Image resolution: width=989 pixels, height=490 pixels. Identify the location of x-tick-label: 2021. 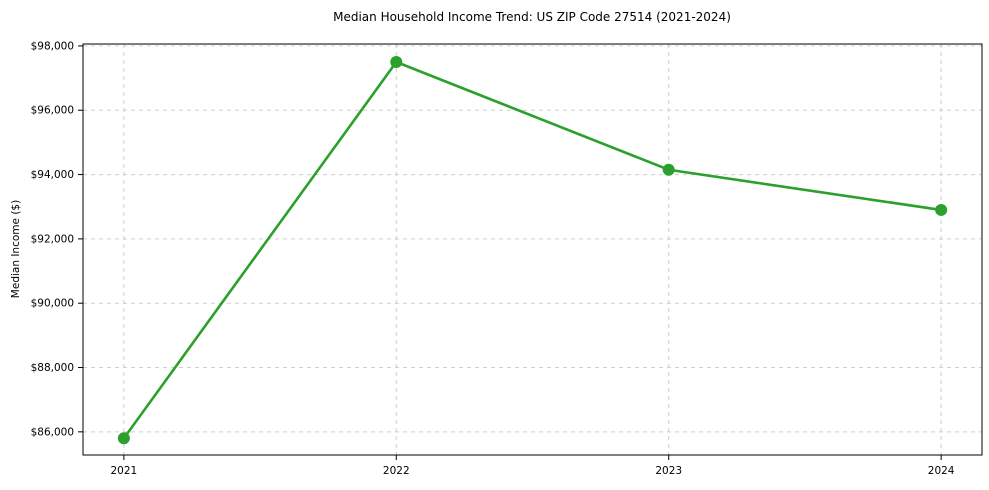
(123, 471).